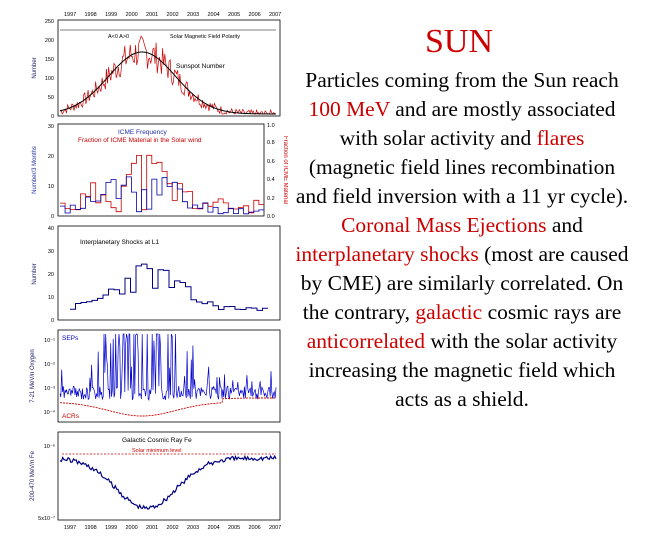 This screenshot has height=540, width=648. Describe the element at coordinates (51, 229) in the screenshot. I see `shocks-tick: 40` at that location.